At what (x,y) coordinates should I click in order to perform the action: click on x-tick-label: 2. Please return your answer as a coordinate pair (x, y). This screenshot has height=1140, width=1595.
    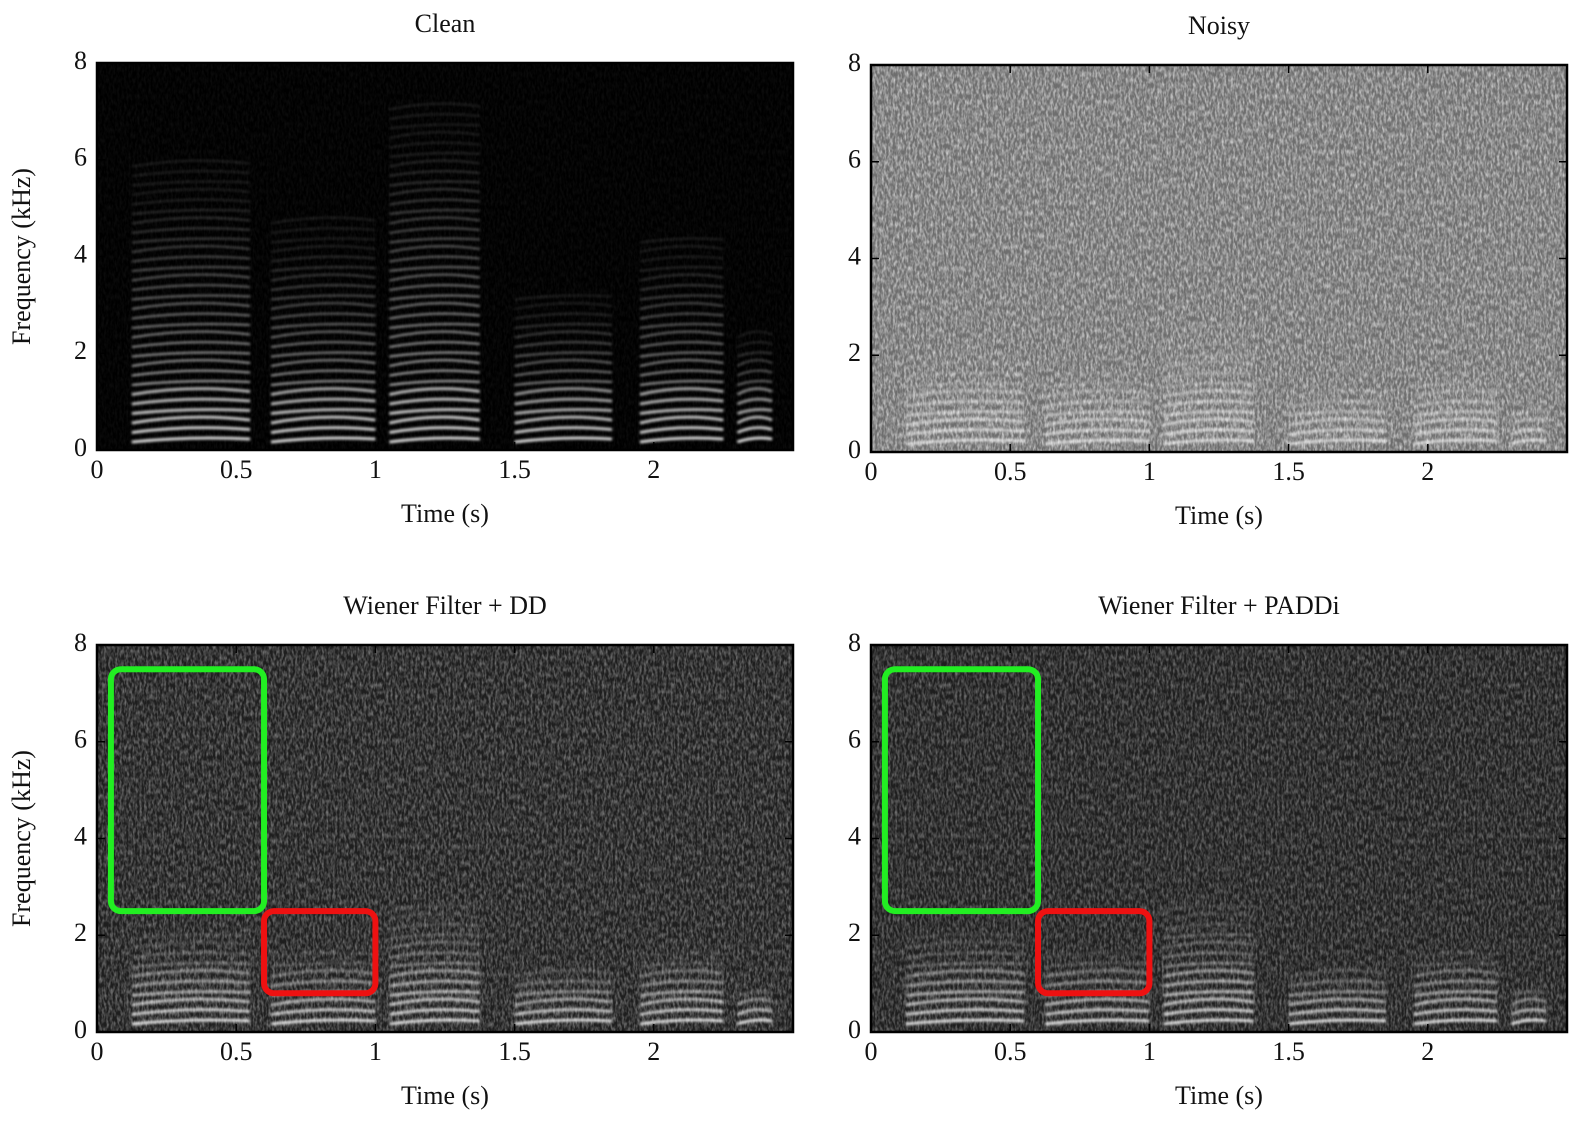
    Looking at the image, I should click on (1427, 471).